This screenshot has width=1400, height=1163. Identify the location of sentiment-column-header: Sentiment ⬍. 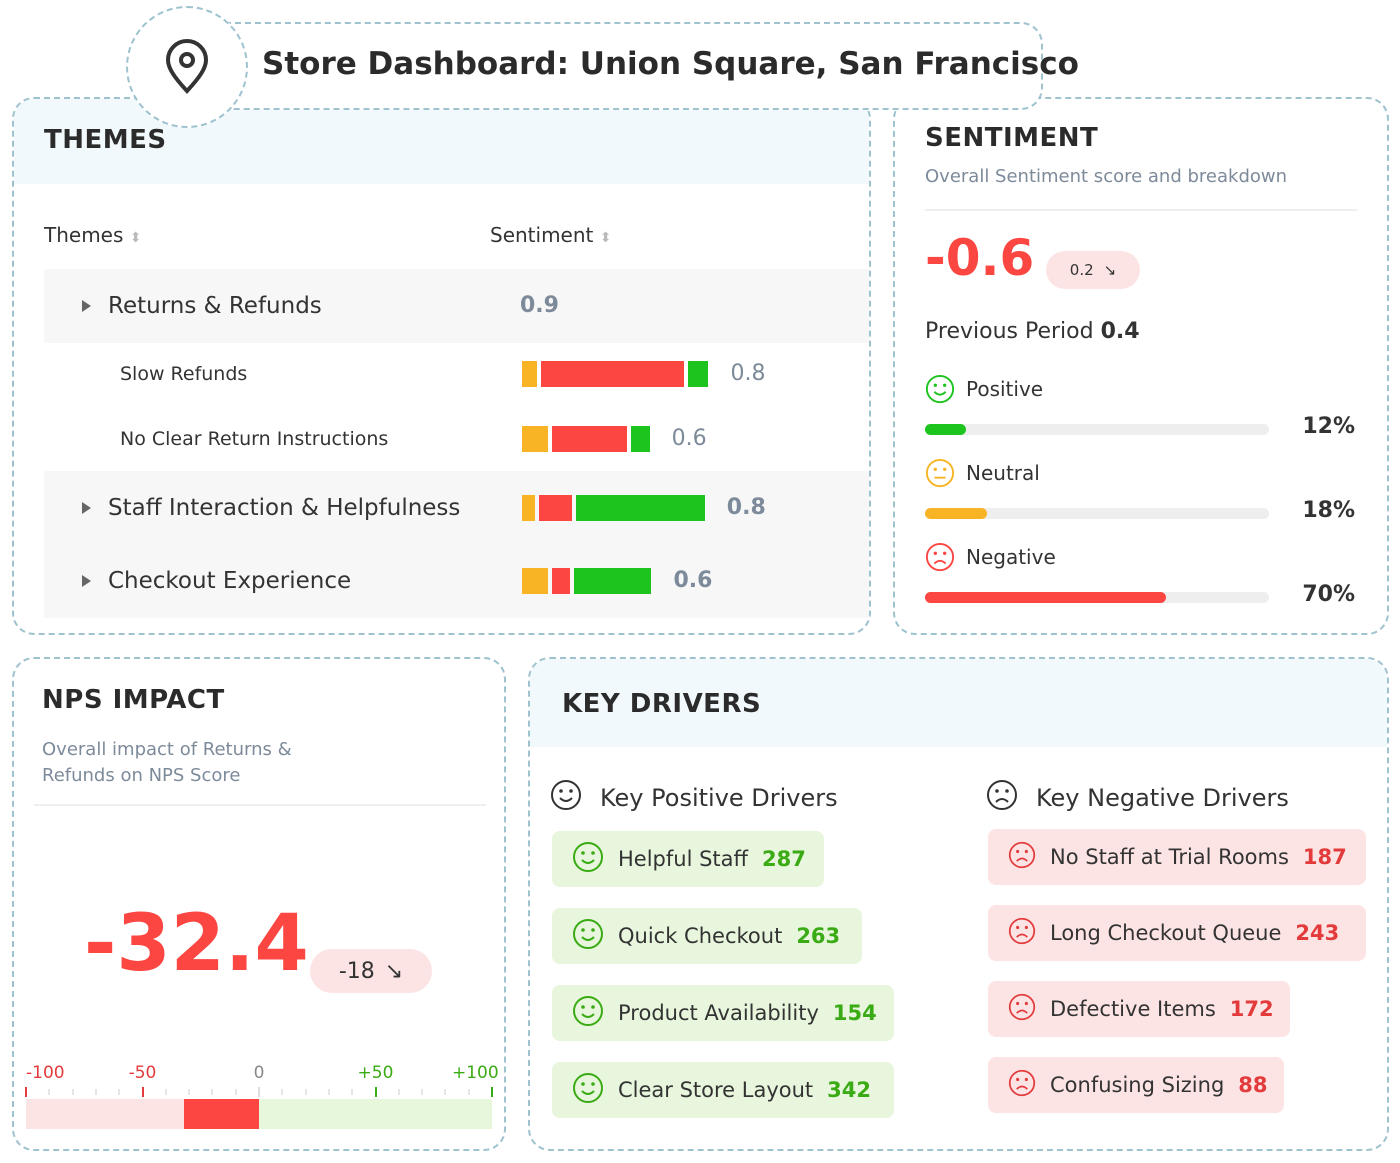
(550, 235).